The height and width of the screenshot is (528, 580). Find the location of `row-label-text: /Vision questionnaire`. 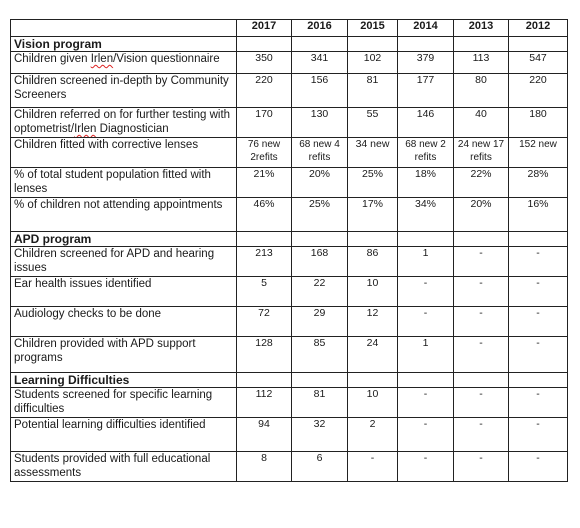

row-label-text: /Vision questionnaire is located at coordinates (166, 59).